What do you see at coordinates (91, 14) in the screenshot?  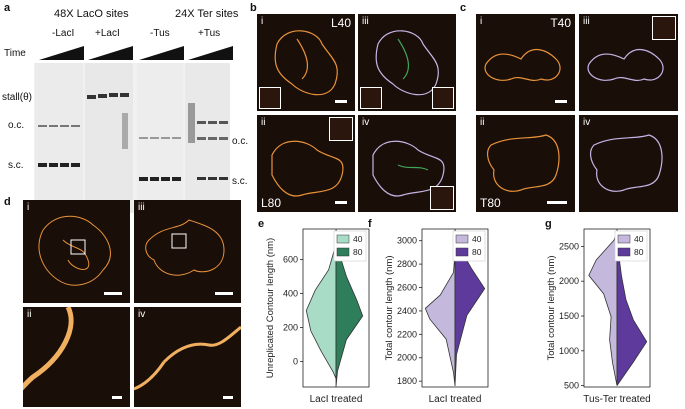 I see `lacO-header: 48X LacO sites` at bounding box center [91, 14].